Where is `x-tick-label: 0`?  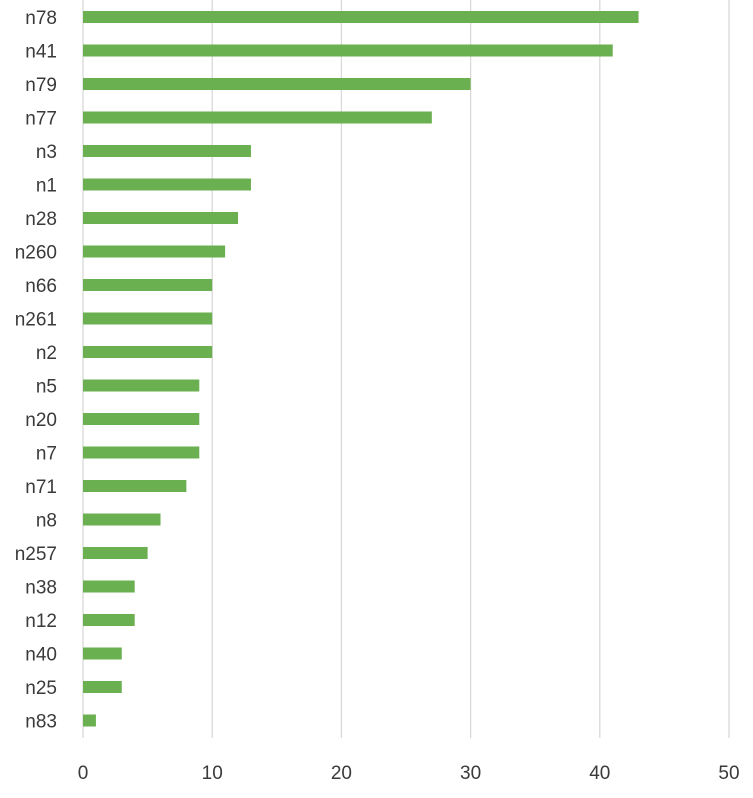
x-tick-label: 0 is located at coordinates (83, 773).